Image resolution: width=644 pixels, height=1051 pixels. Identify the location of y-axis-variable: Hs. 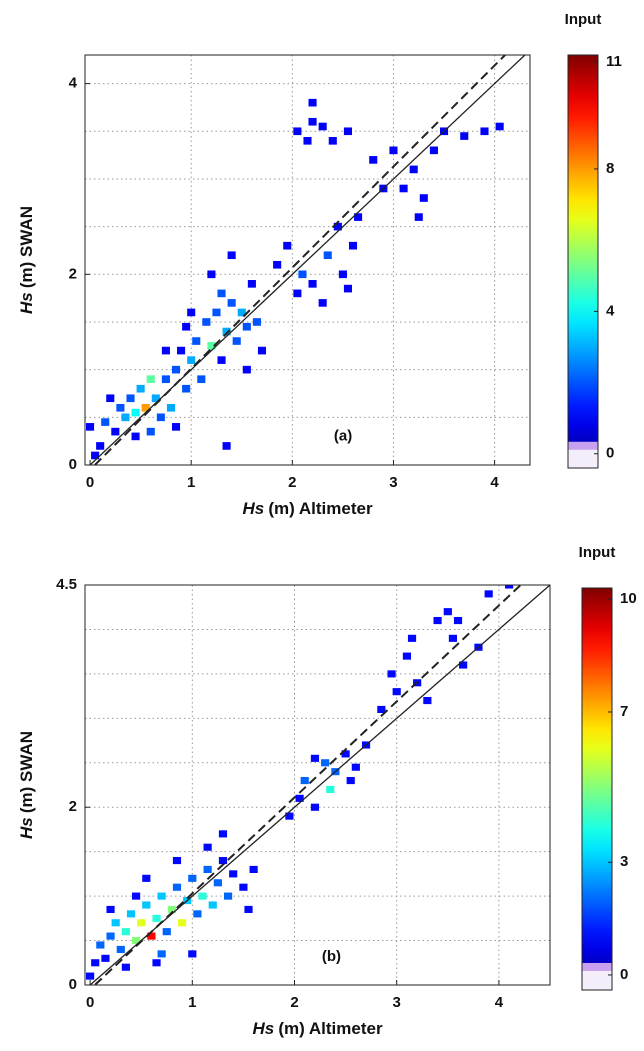
(26, 303).